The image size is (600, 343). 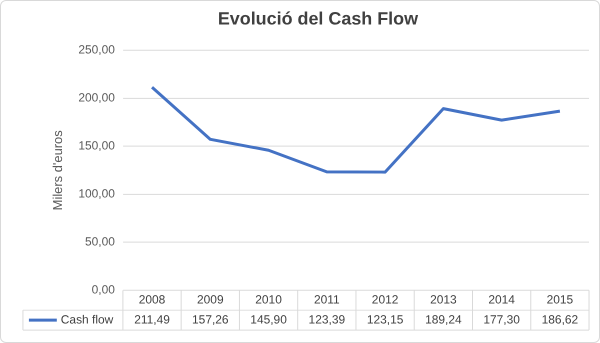 I want to click on x-tick-label: 2015, so click(x=560, y=299).